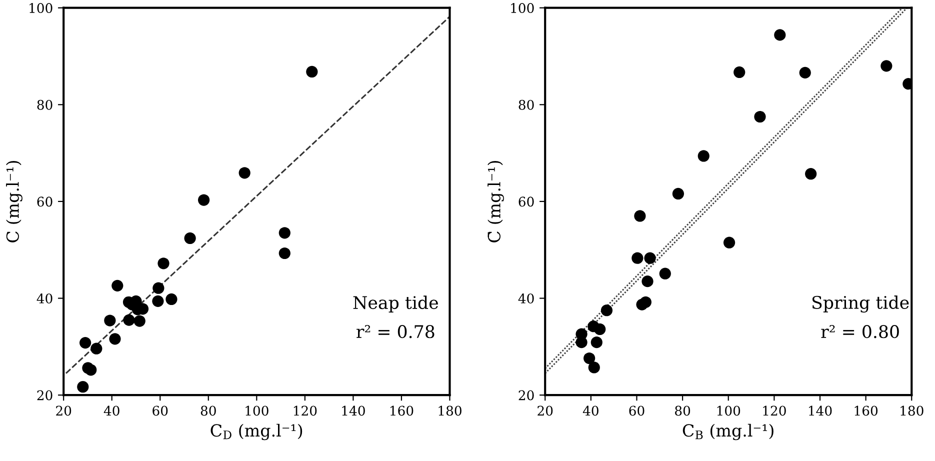 This screenshot has height=461, width=935. I want to click on annotation: Spring tide, so click(860, 304).